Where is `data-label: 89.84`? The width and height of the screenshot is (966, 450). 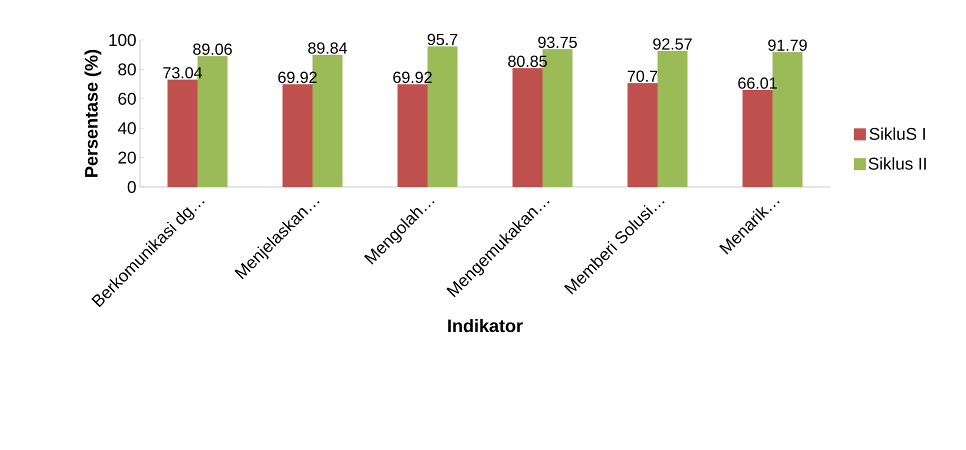 data-label: 89.84 is located at coordinates (328, 48).